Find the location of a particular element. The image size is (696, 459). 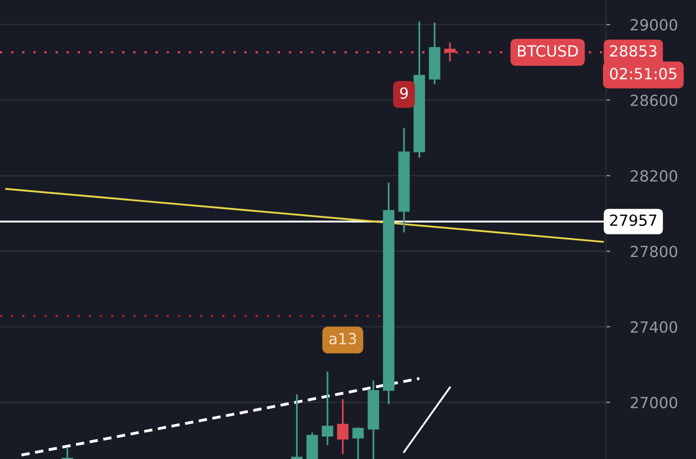

y-tick-label: 27400 is located at coordinates (654, 327).